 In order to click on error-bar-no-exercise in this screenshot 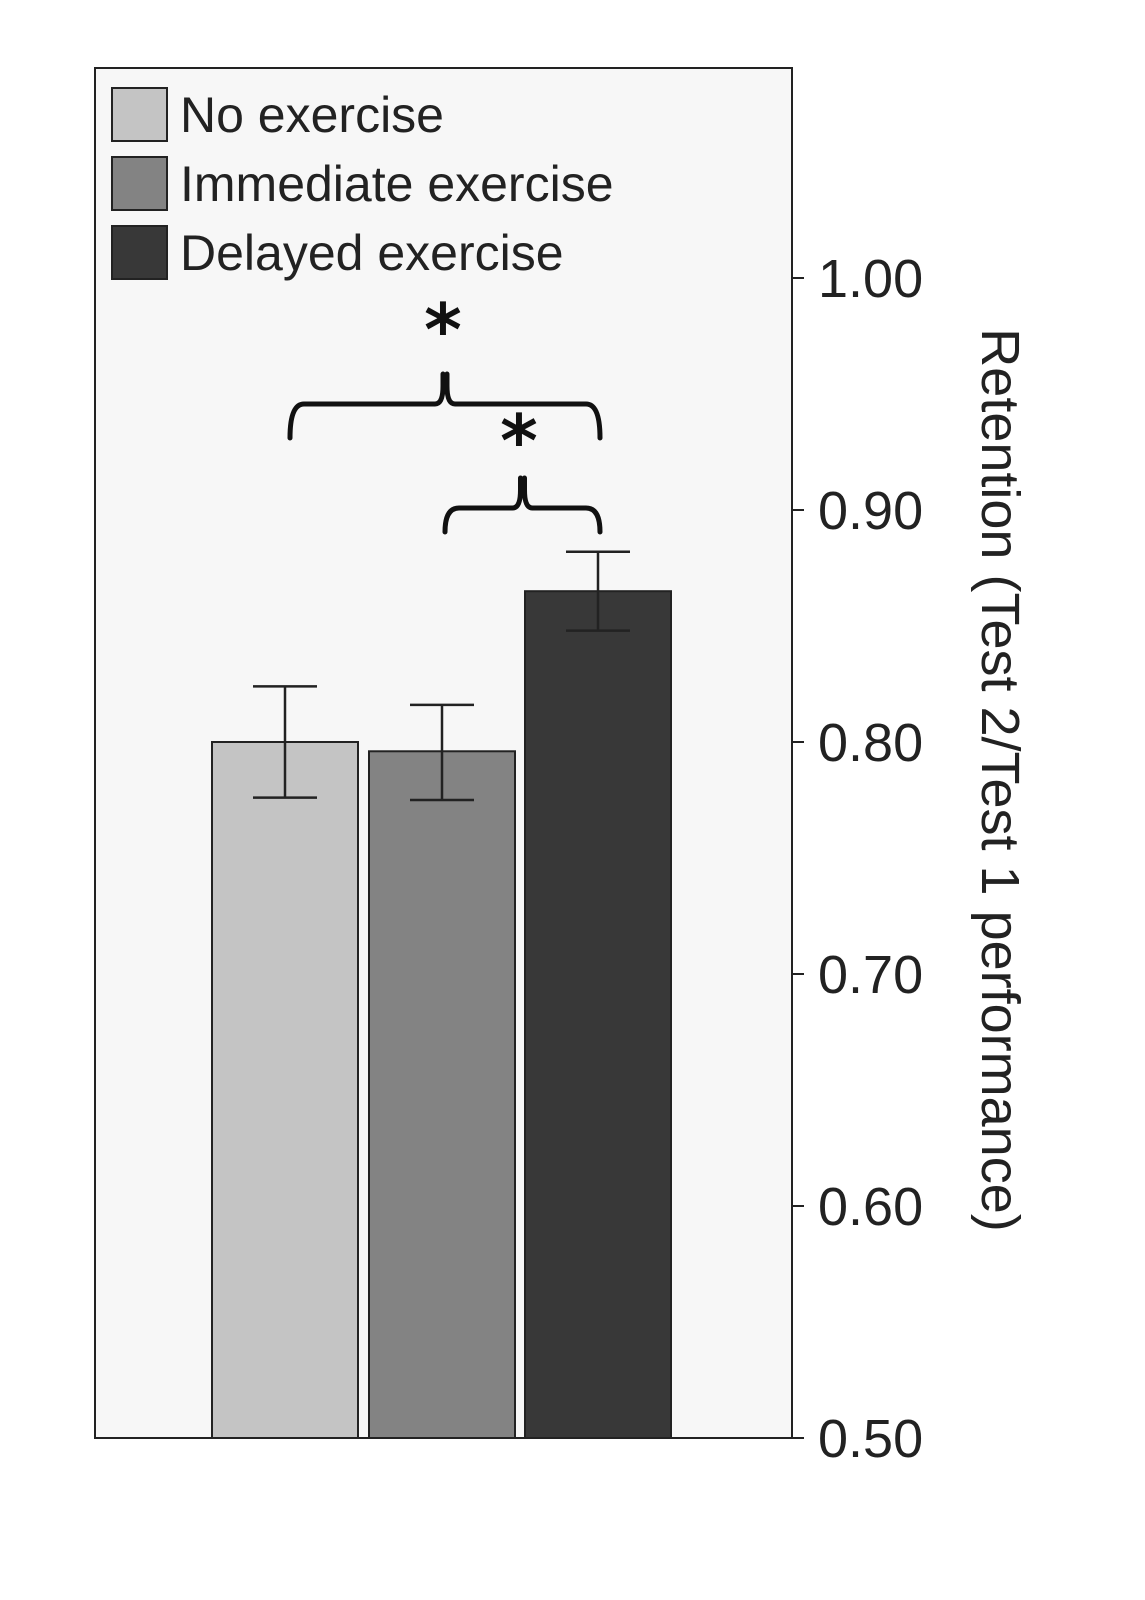, I will do `click(285, 742)`.